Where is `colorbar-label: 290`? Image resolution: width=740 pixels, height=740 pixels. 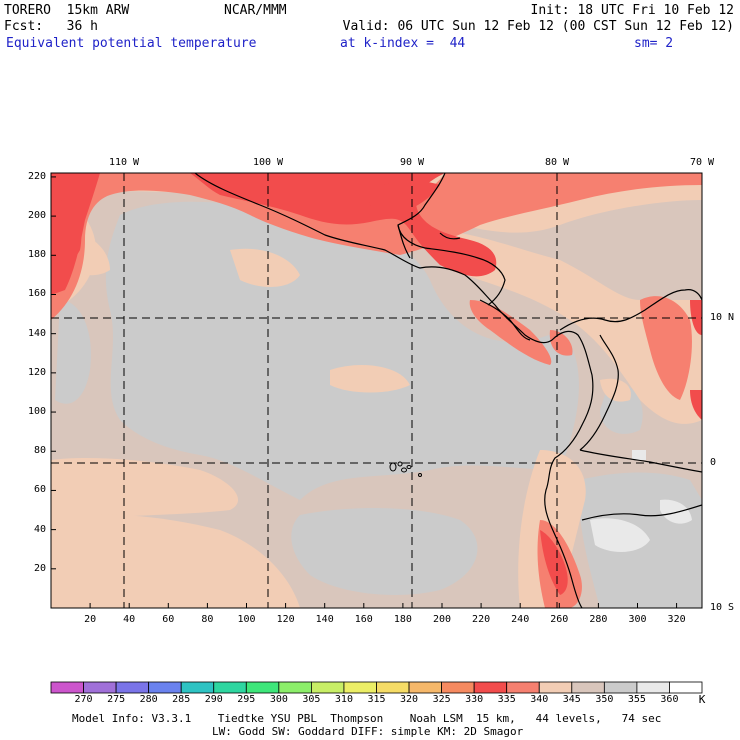 colorbar-label: 290 is located at coordinates (213, 699).